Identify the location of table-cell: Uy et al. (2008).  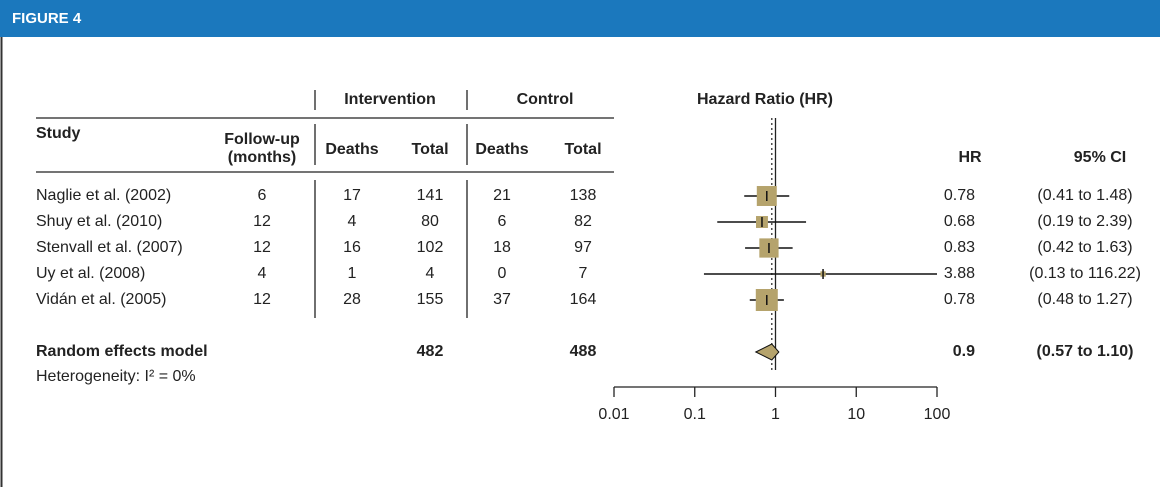
(90, 273).